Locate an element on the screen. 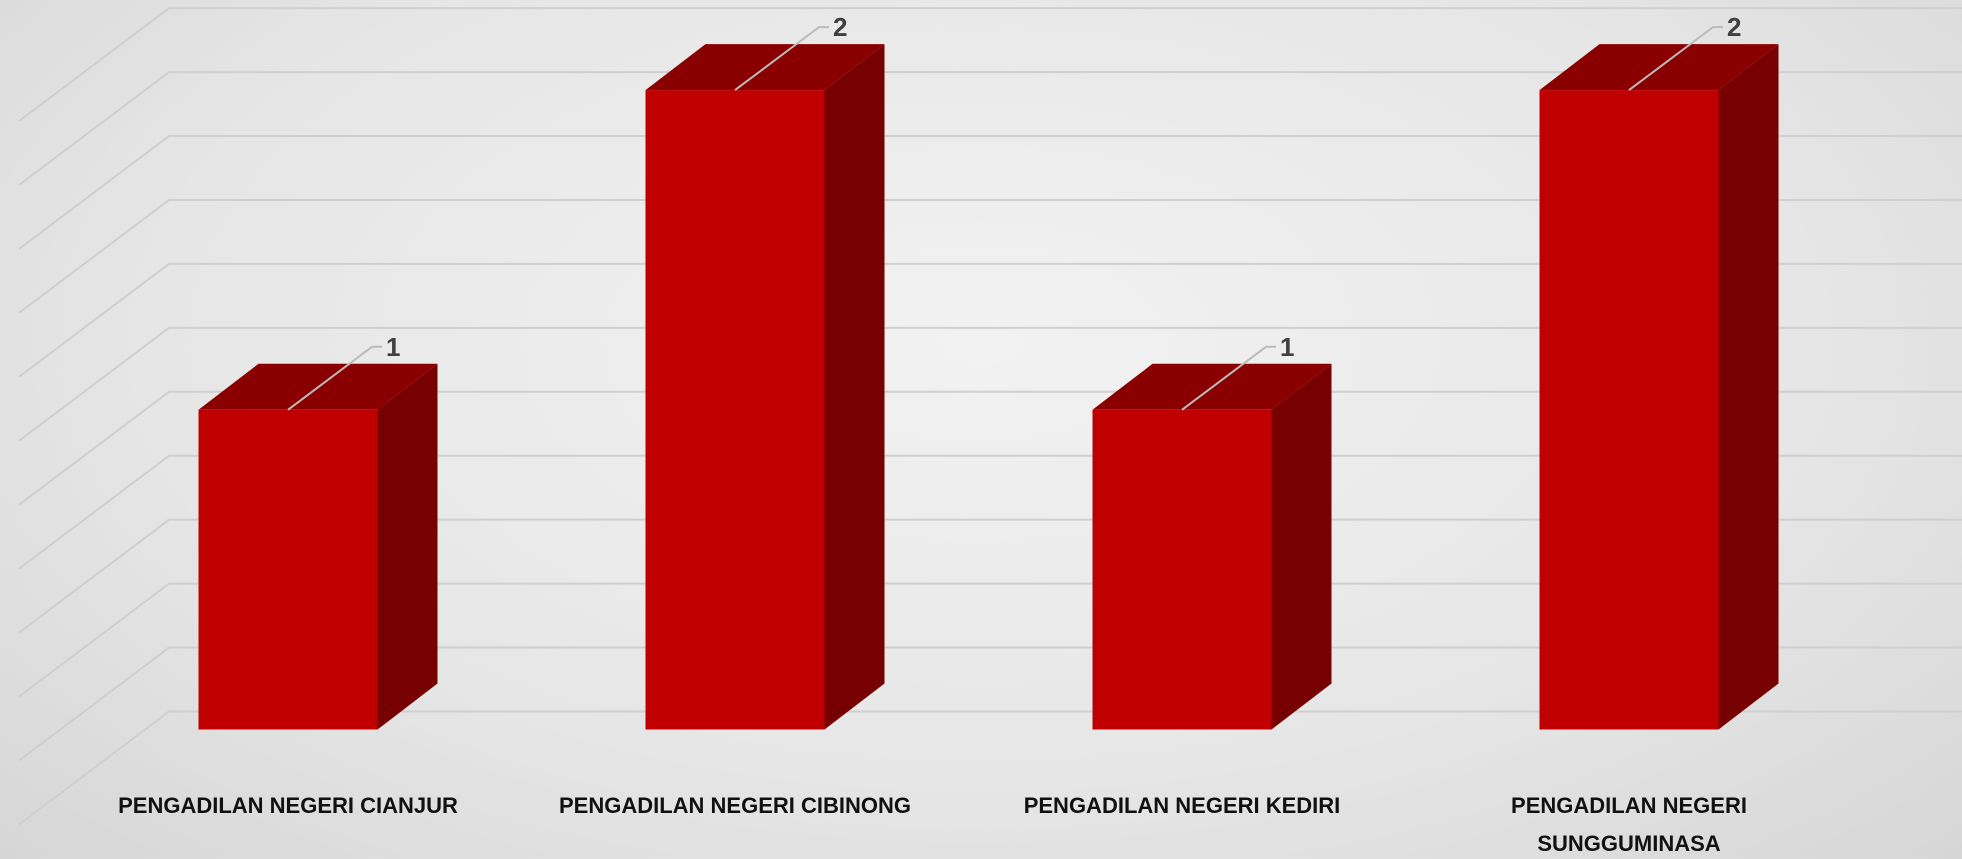 Image resolution: width=1962 pixels, height=859 pixels. x-tick-label: PENGADILAN NEGERI CIBINONG is located at coordinates (735, 805).